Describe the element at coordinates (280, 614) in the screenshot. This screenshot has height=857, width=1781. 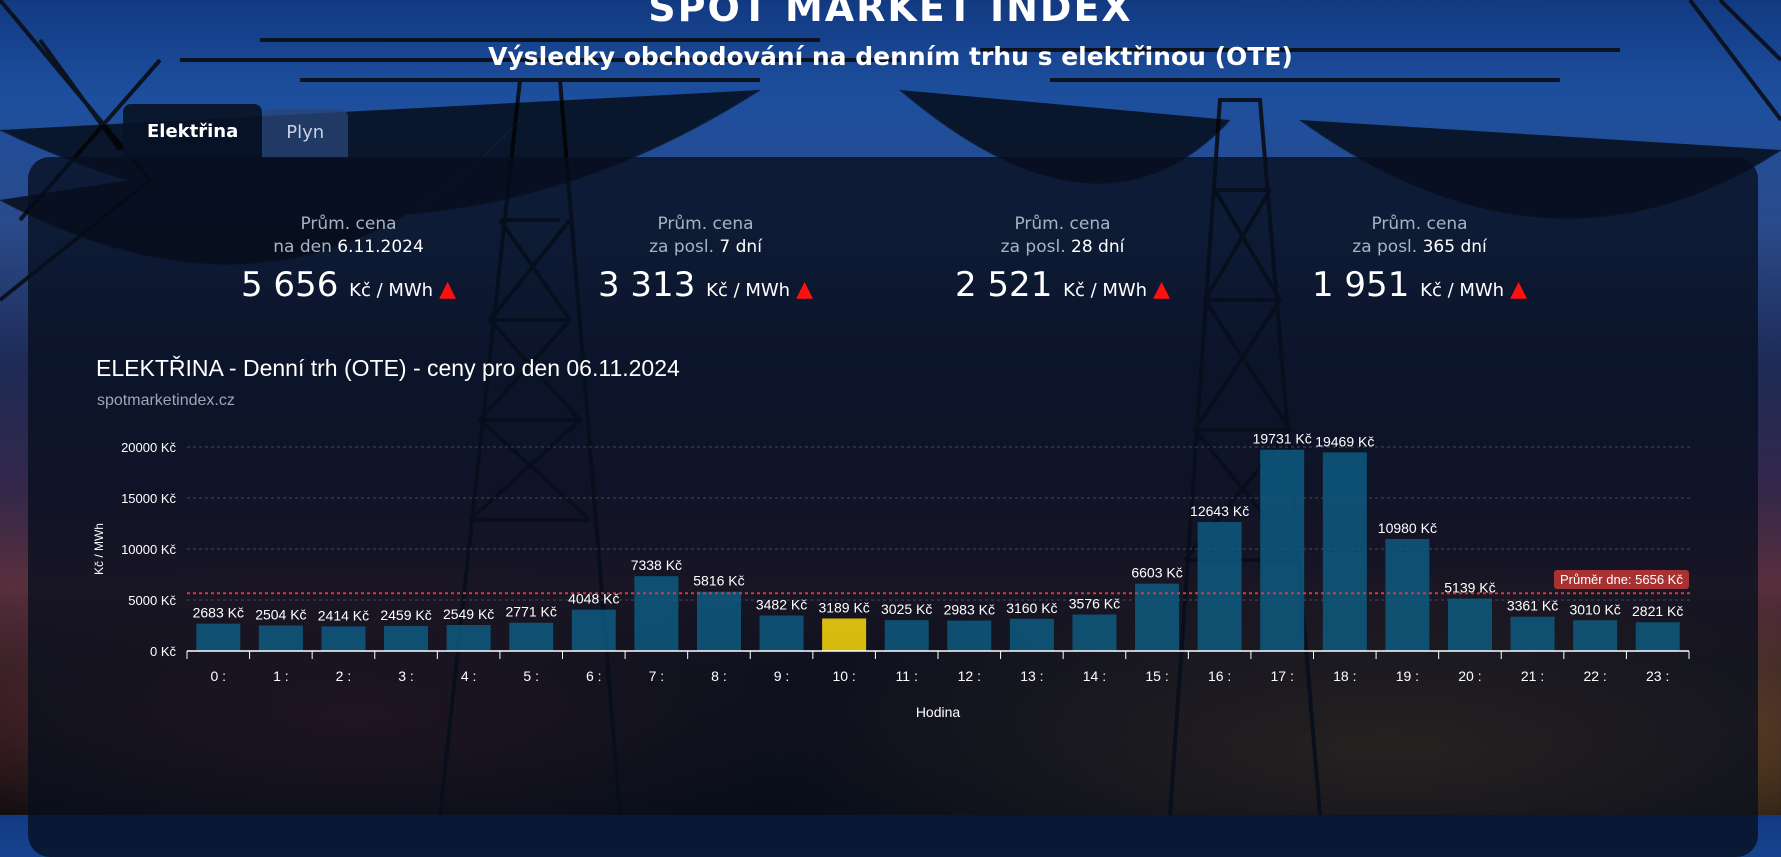
I see `data-label: 2504 Kč` at that location.